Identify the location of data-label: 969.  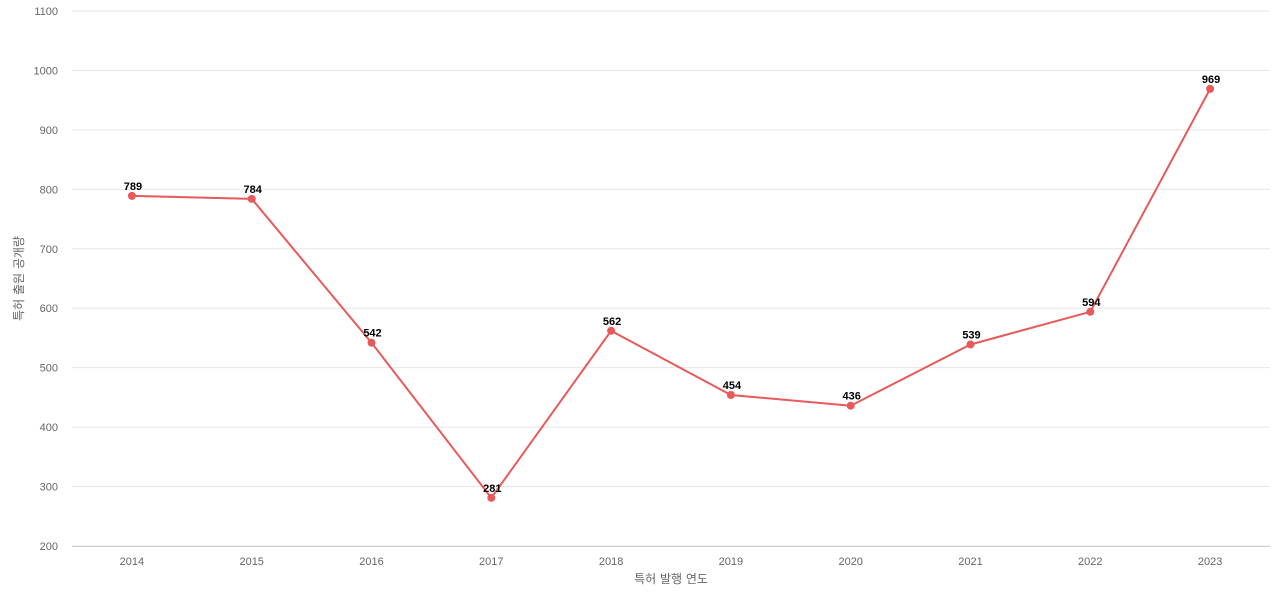
(1211, 80).